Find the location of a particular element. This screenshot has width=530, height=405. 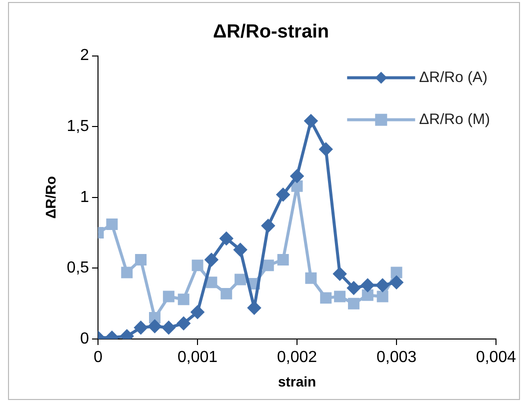

x-tick-label: 0,001 is located at coordinates (198, 357).